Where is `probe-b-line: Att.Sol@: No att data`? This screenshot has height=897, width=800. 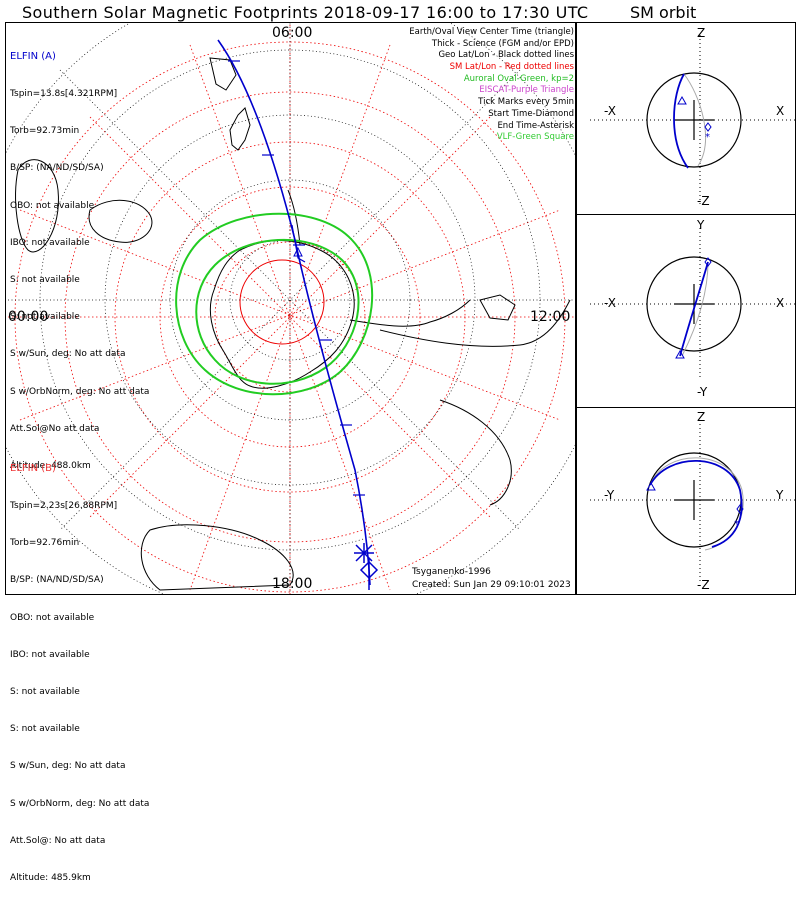
probe-b-line: Att.Sol@: No att data is located at coordinates (58, 840).